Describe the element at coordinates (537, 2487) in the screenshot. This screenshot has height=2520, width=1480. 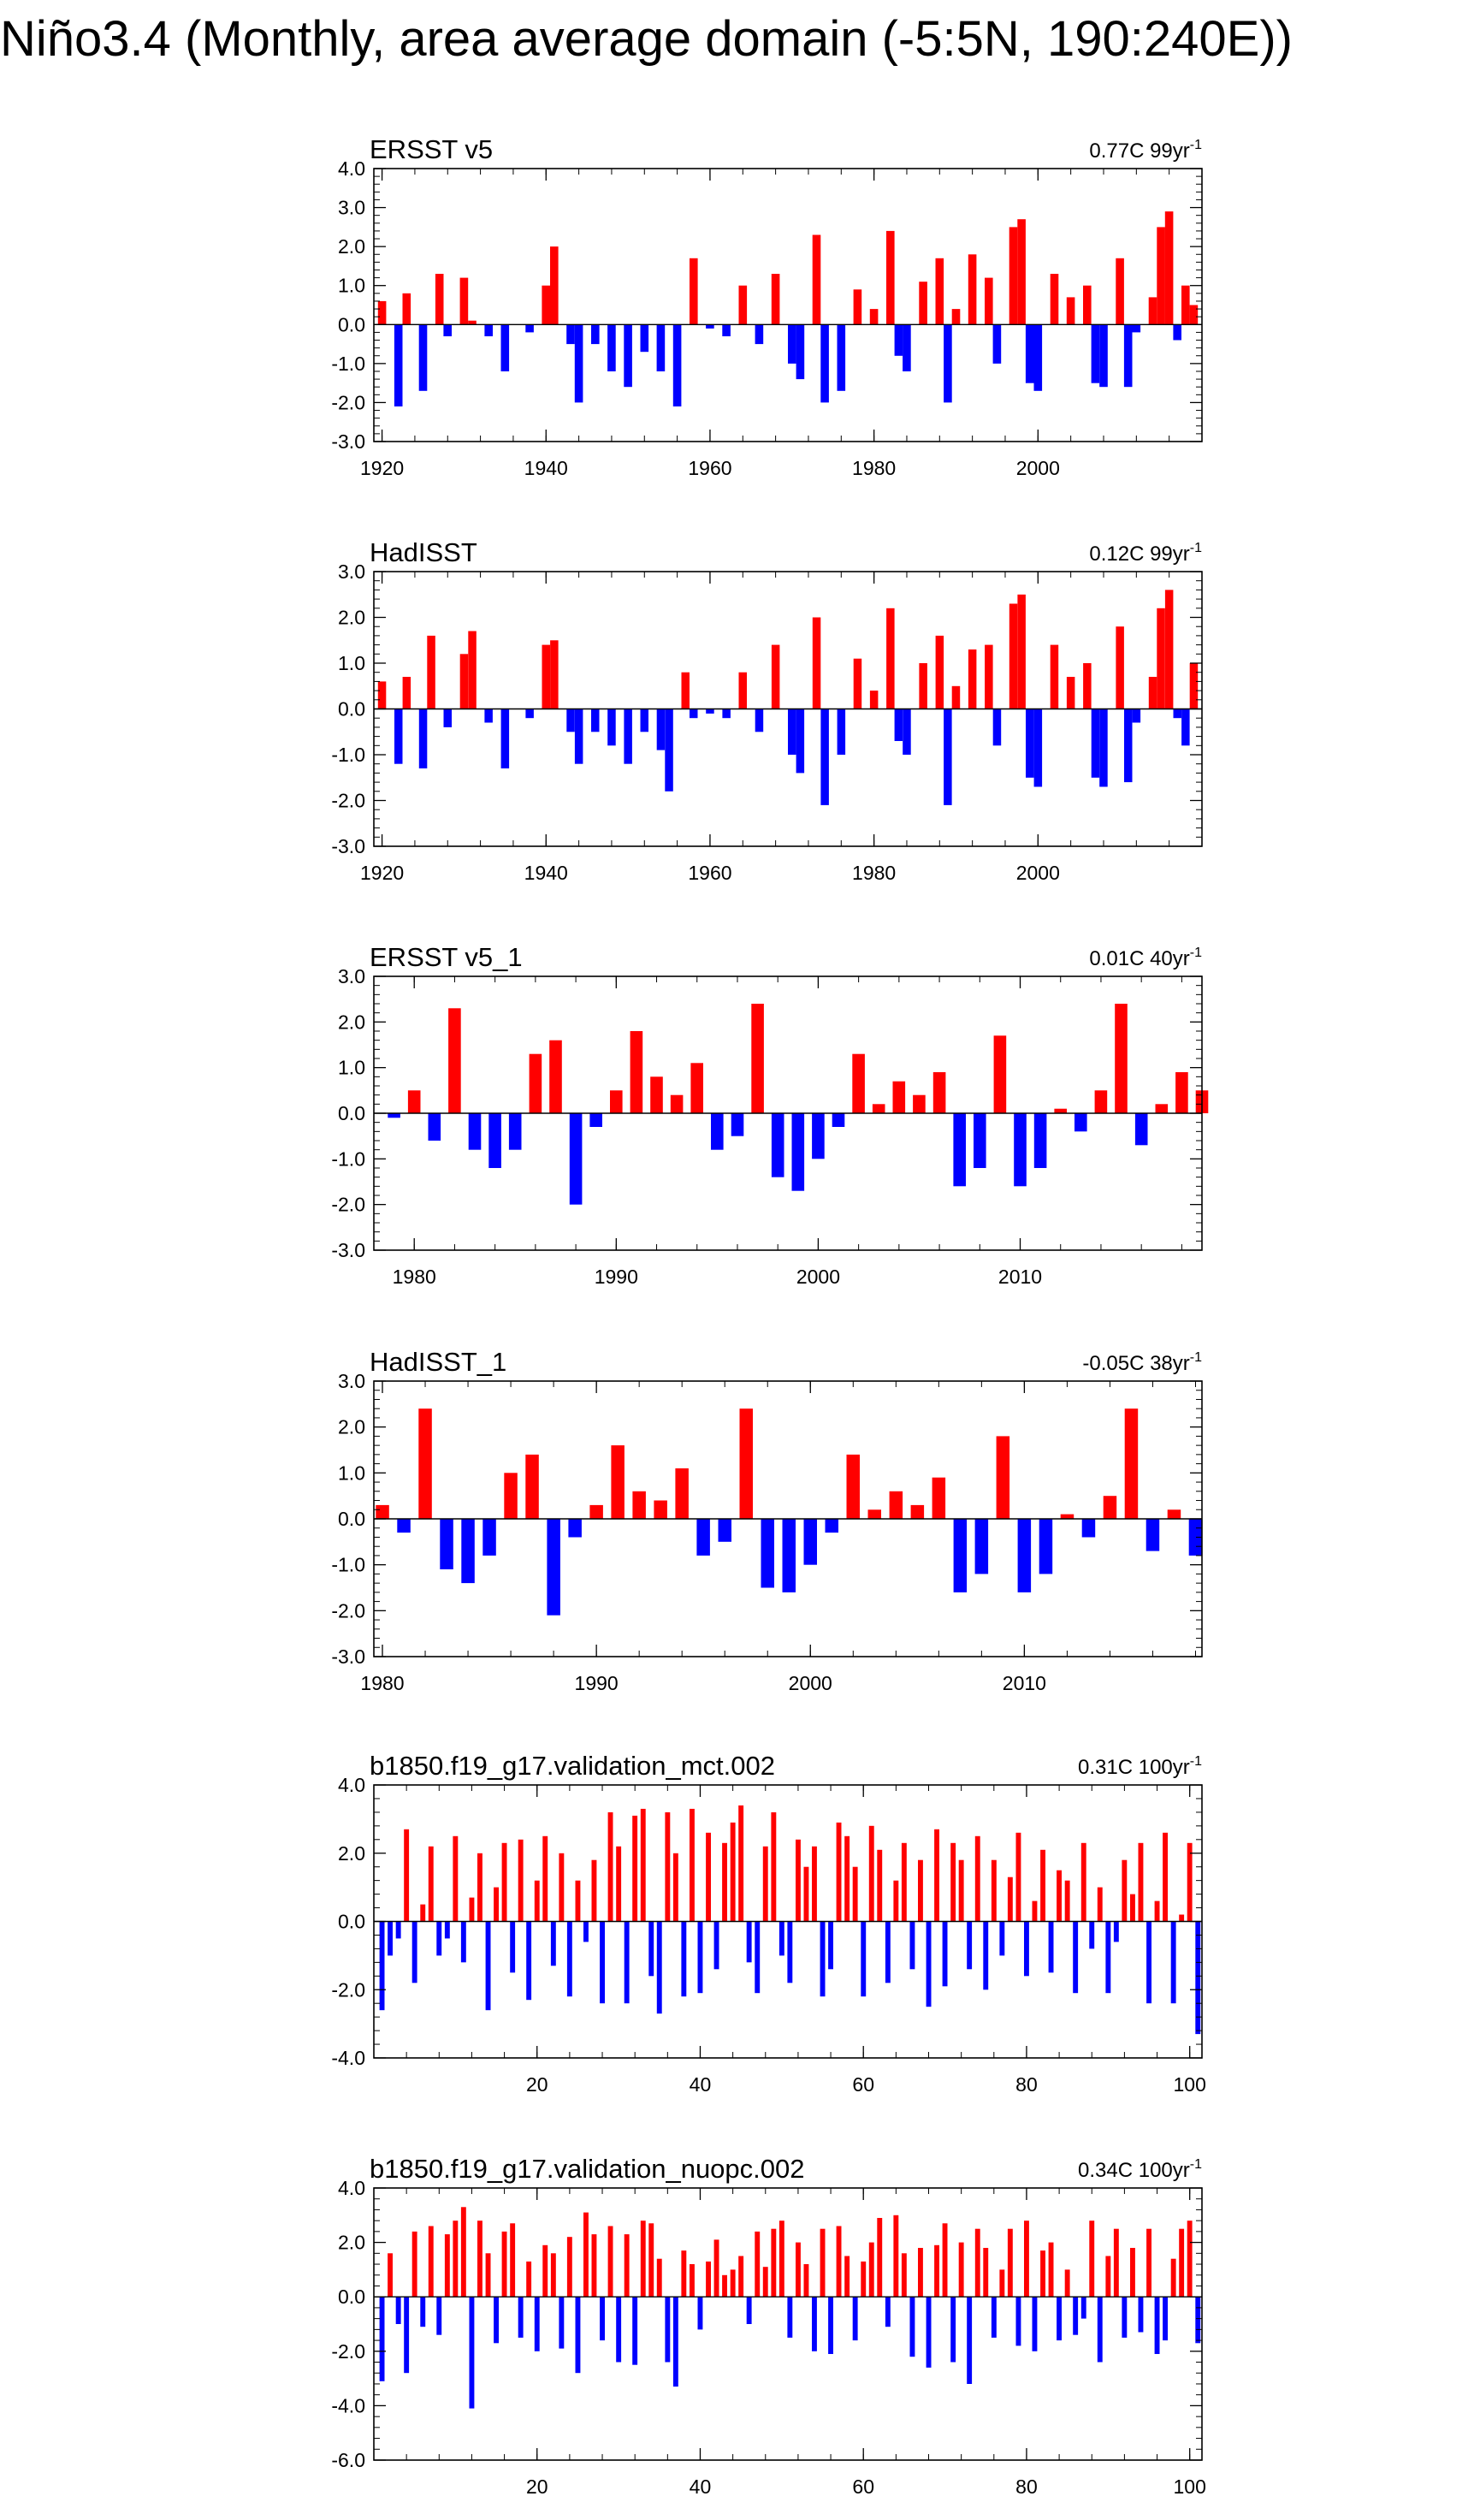
I see `xtick-label-5-0: 20` at that location.